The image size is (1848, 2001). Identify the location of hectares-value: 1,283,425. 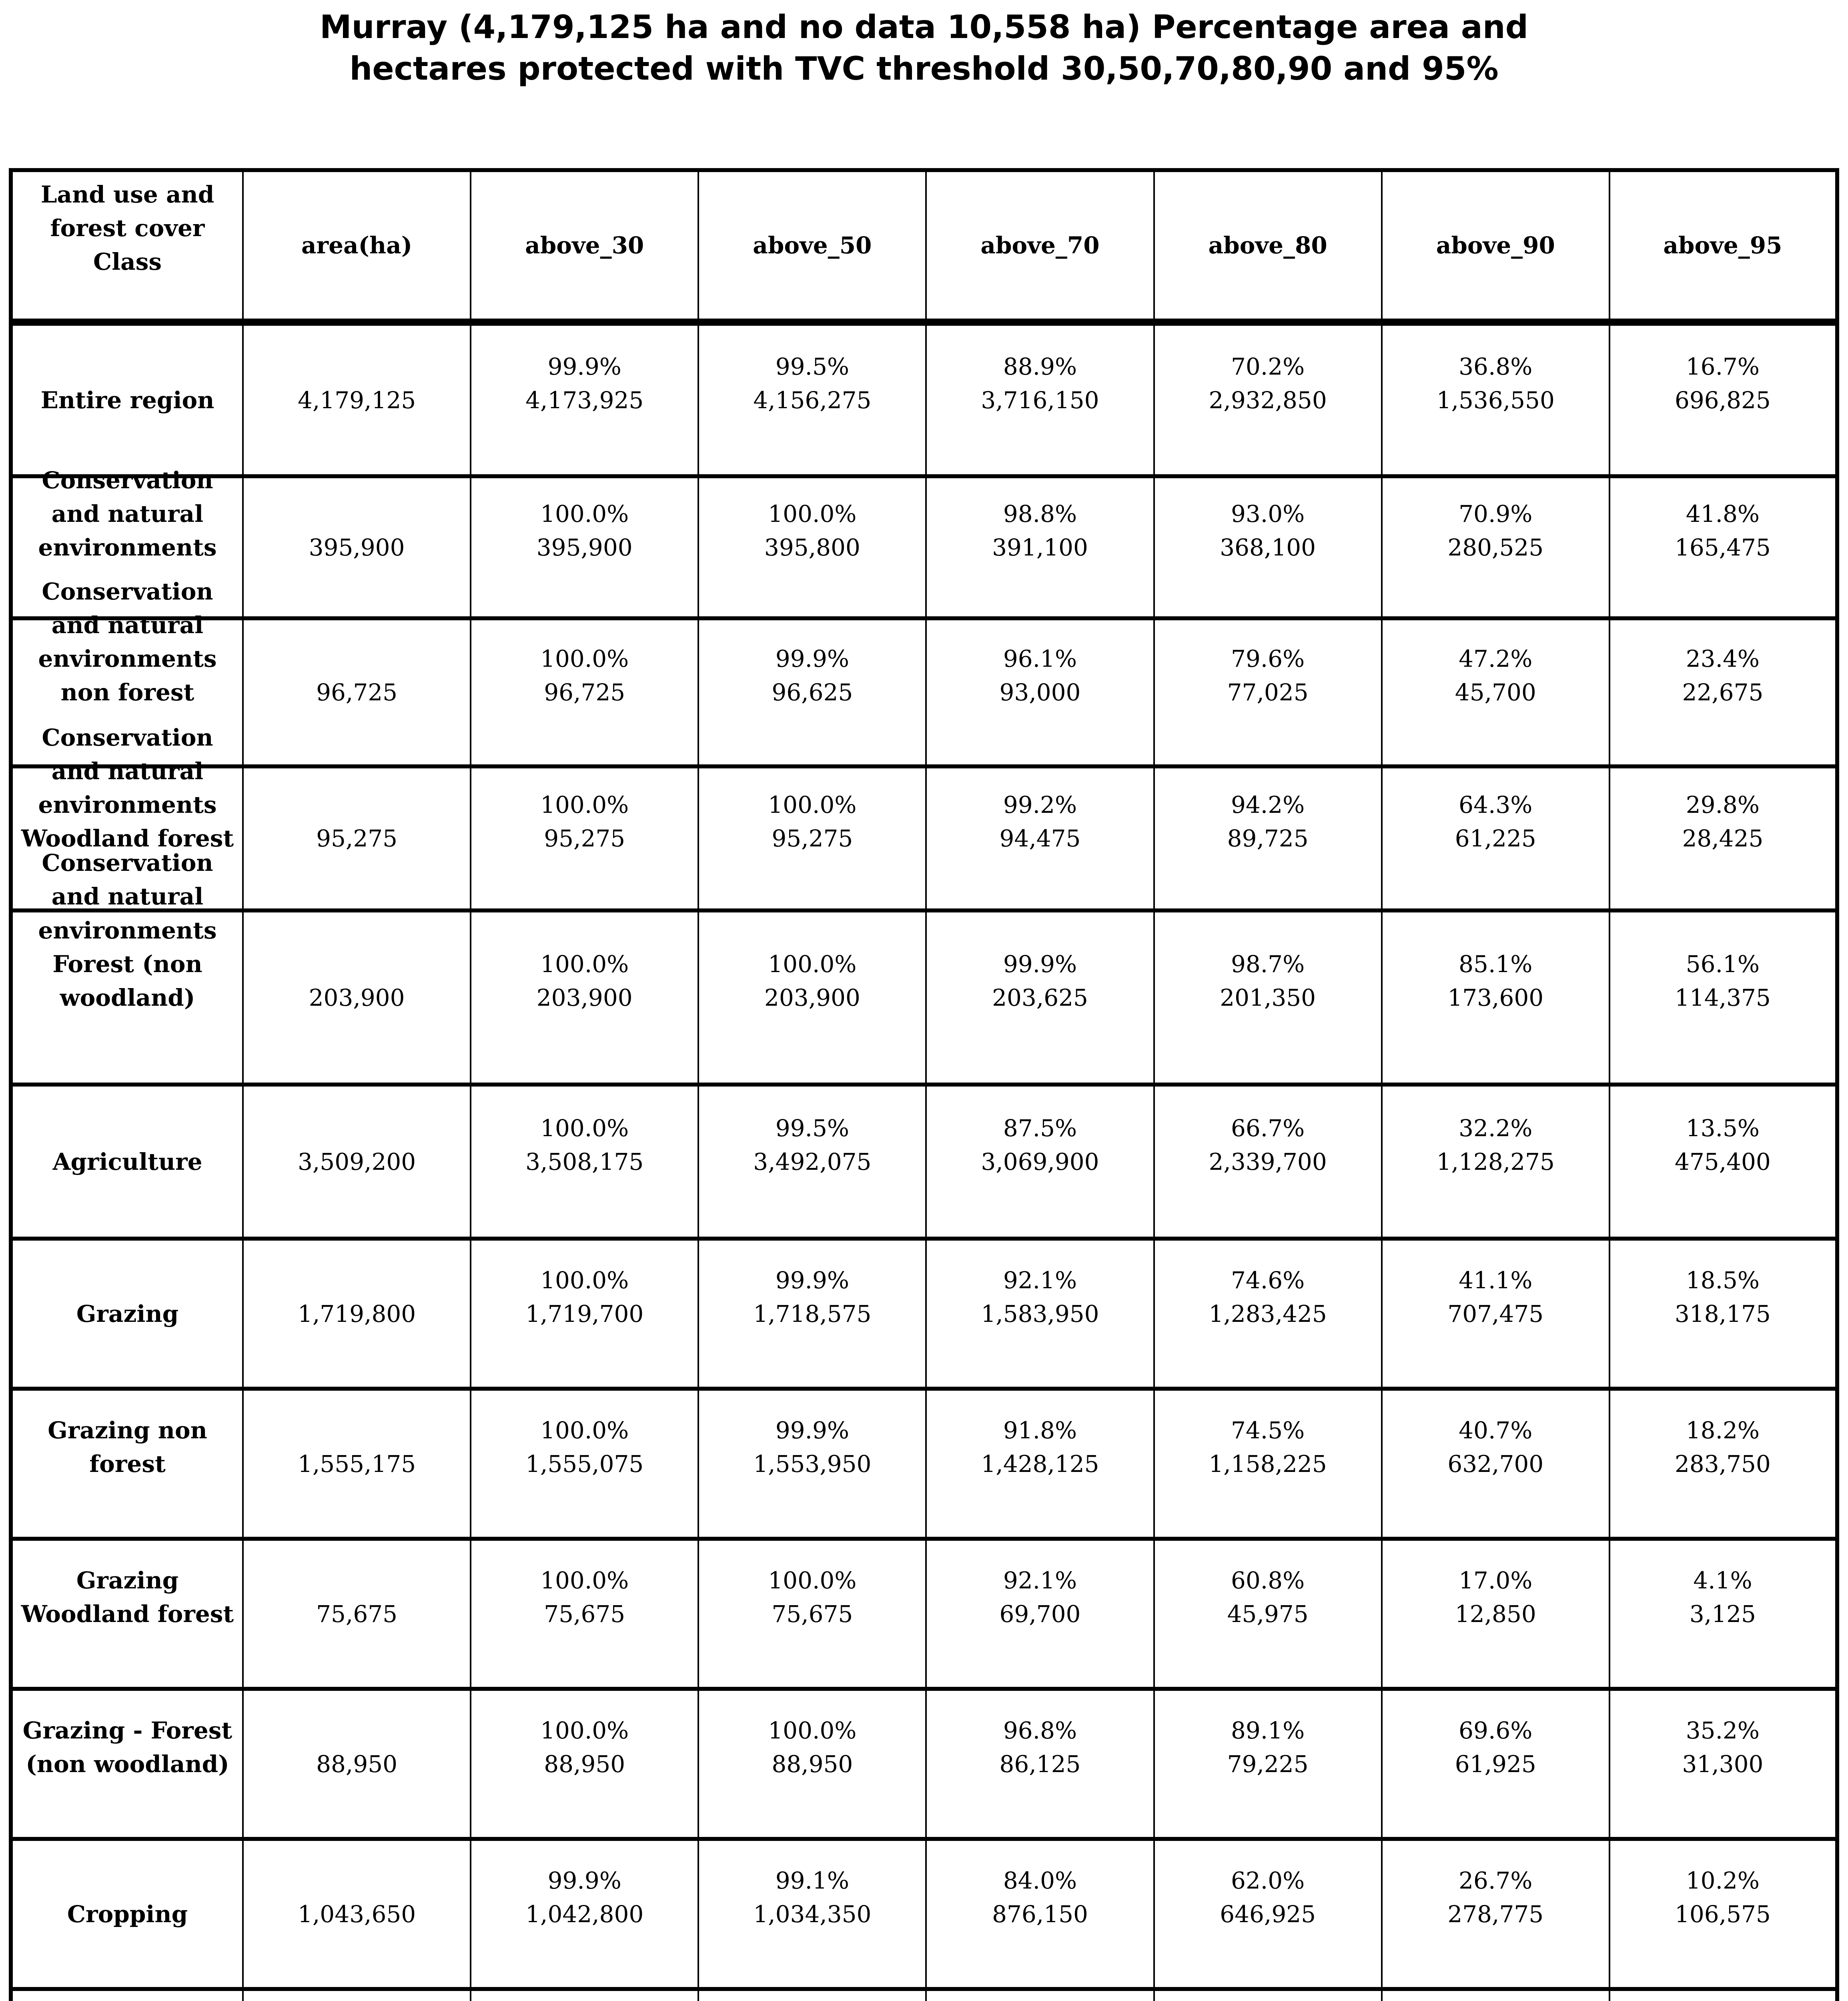
(1268, 1313).